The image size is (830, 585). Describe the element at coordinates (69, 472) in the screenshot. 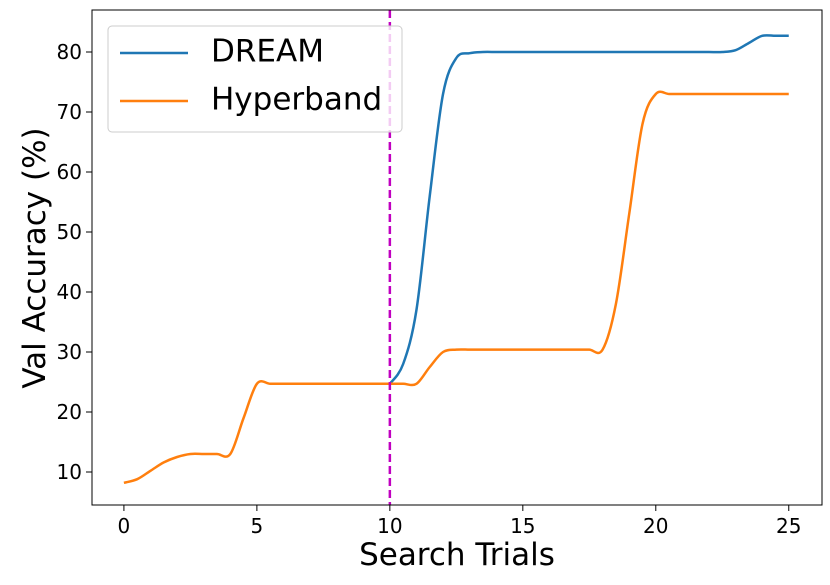

I see `y-tick-label: 10` at that location.